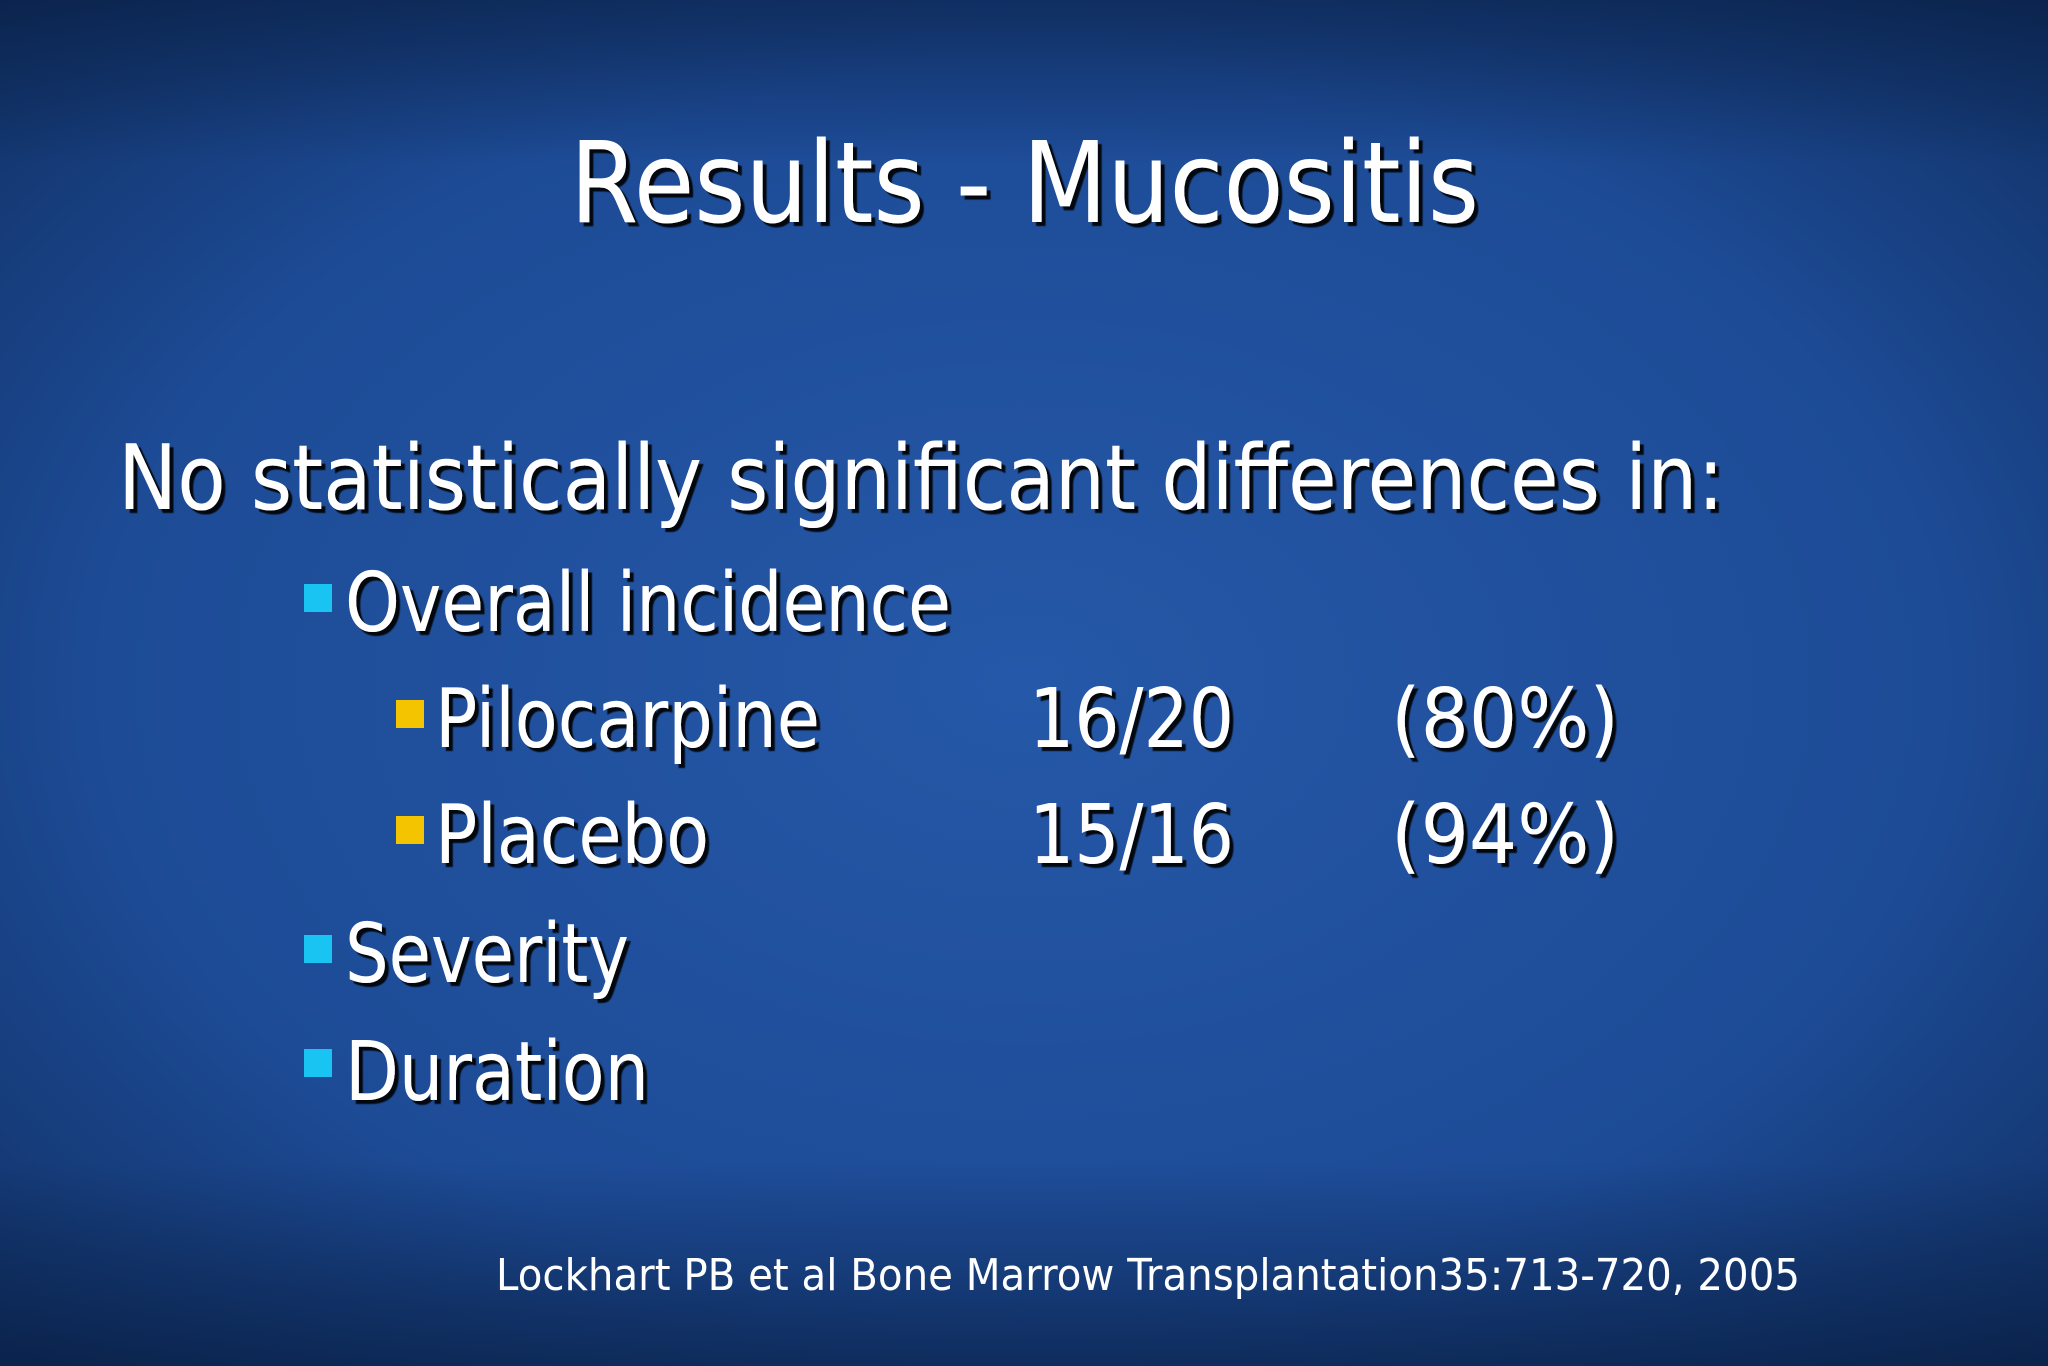 This screenshot has height=1366, width=2048. Describe the element at coordinates (572, 835) in the screenshot. I see `sub-label: Placebo` at that location.